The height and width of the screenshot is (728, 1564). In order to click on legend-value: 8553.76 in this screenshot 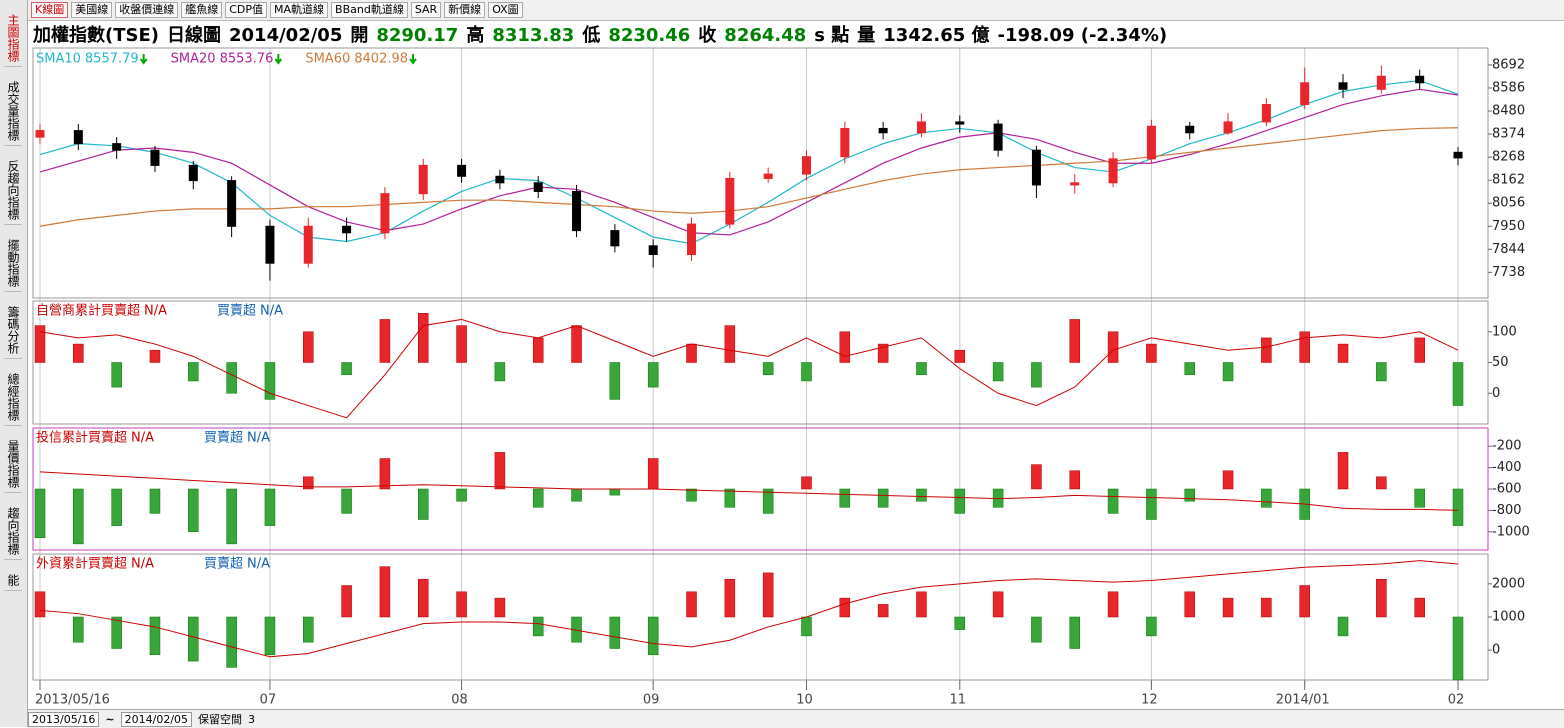, I will do `click(247, 59)`.